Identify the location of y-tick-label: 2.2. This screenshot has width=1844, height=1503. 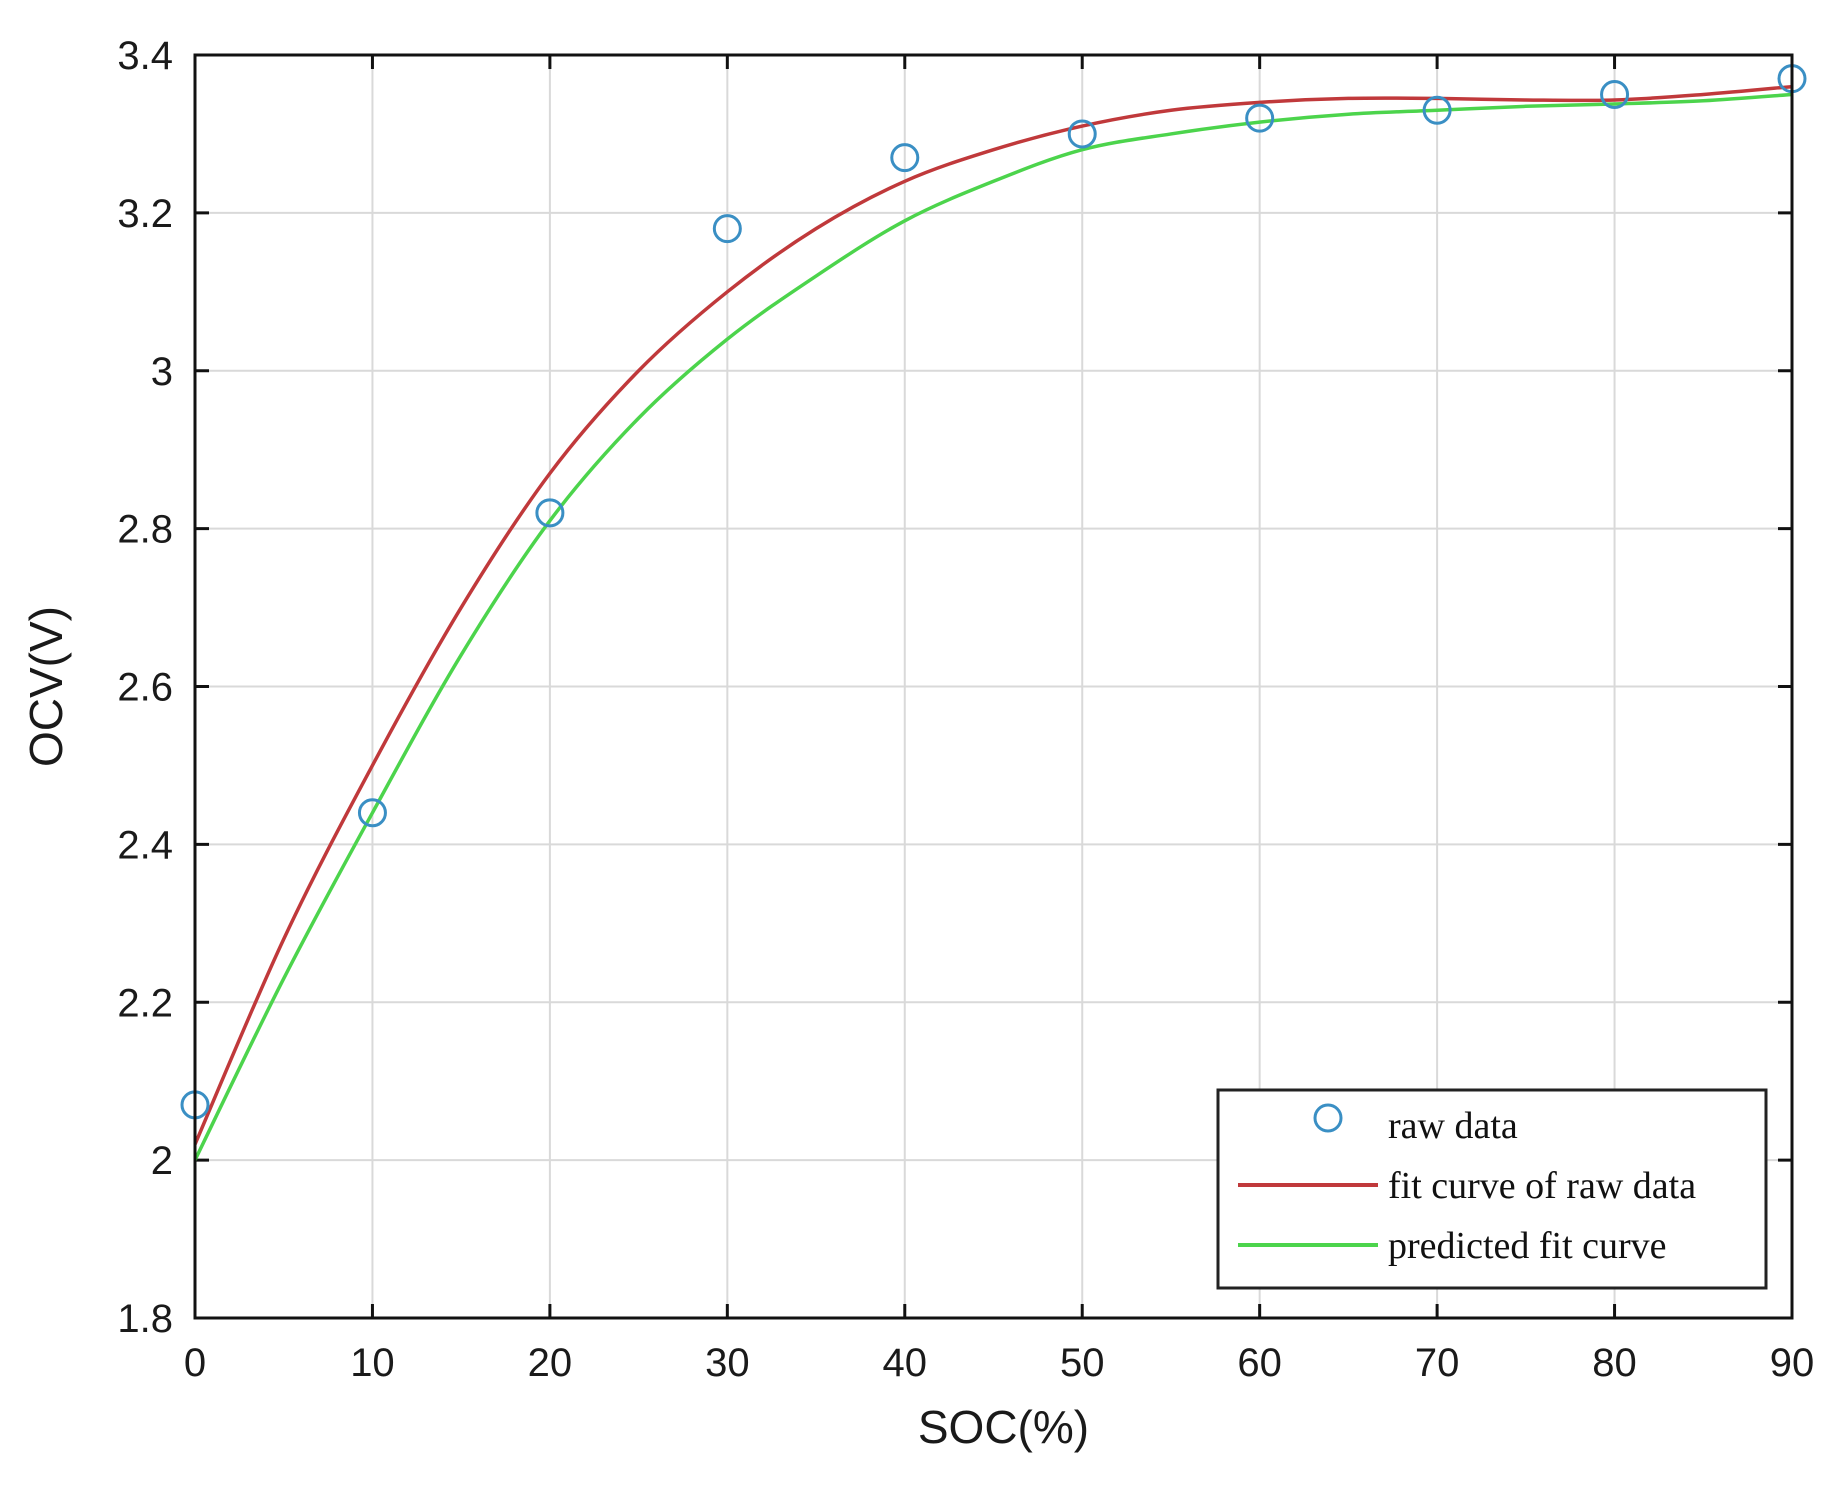
(145, 1003).